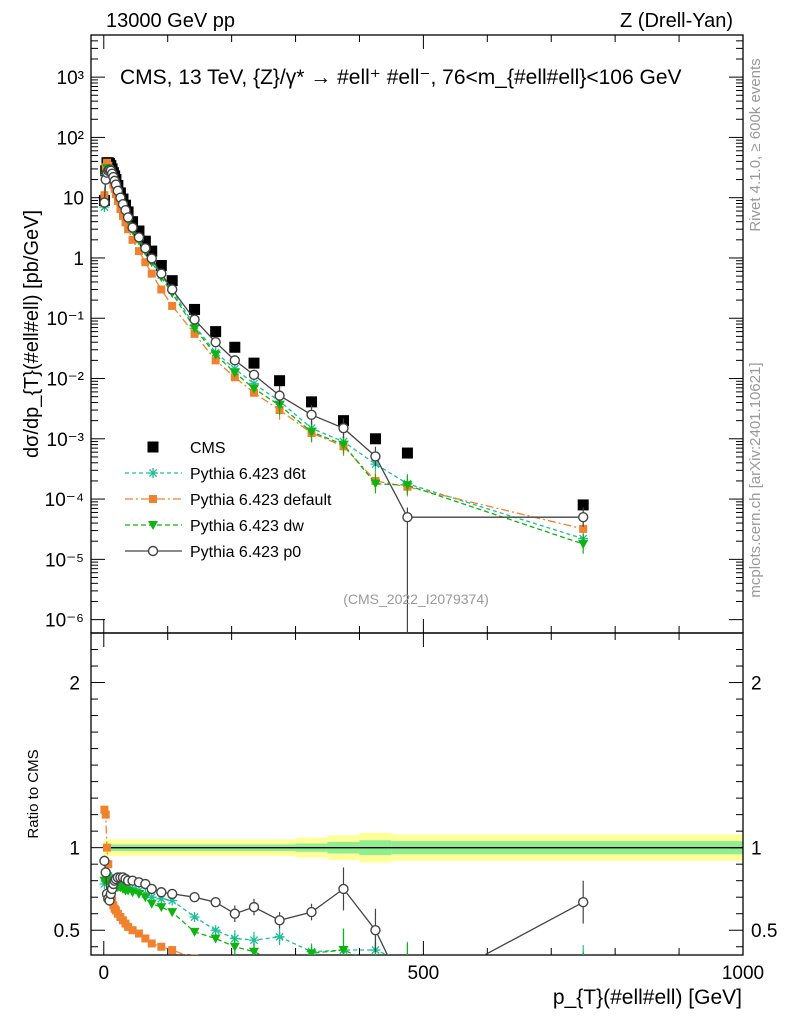 This screenshot has height=1024, width=786. I want to click on x-axis-label: p_{T}(#ell#ell) [GeV], so click(647, 997).